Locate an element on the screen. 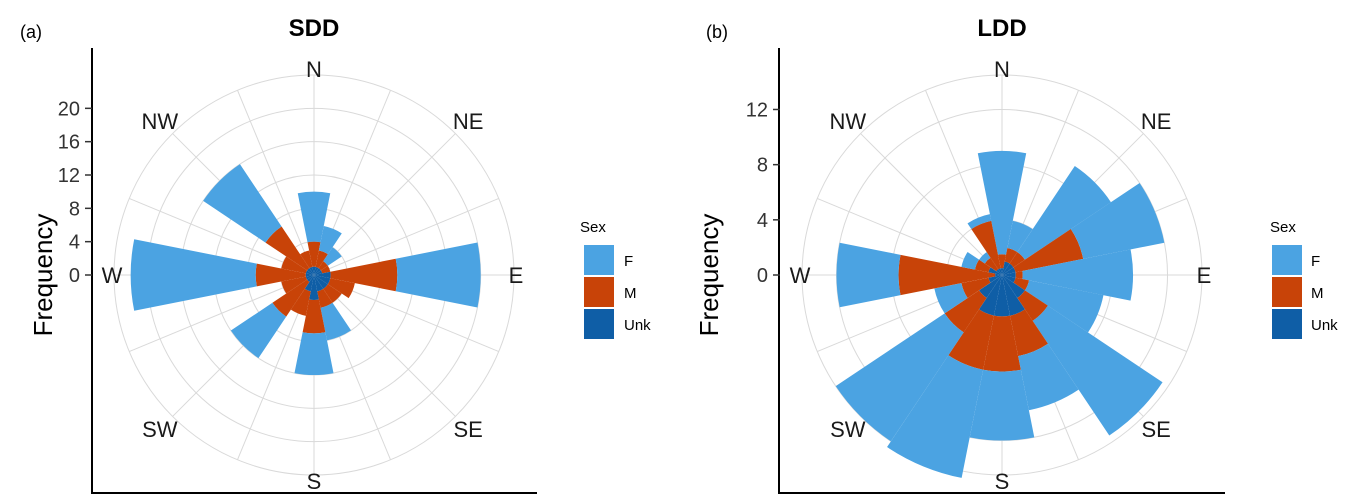 The image size is (1355, 502). y-tick-label: 20 is located at coordinates (69, 109).